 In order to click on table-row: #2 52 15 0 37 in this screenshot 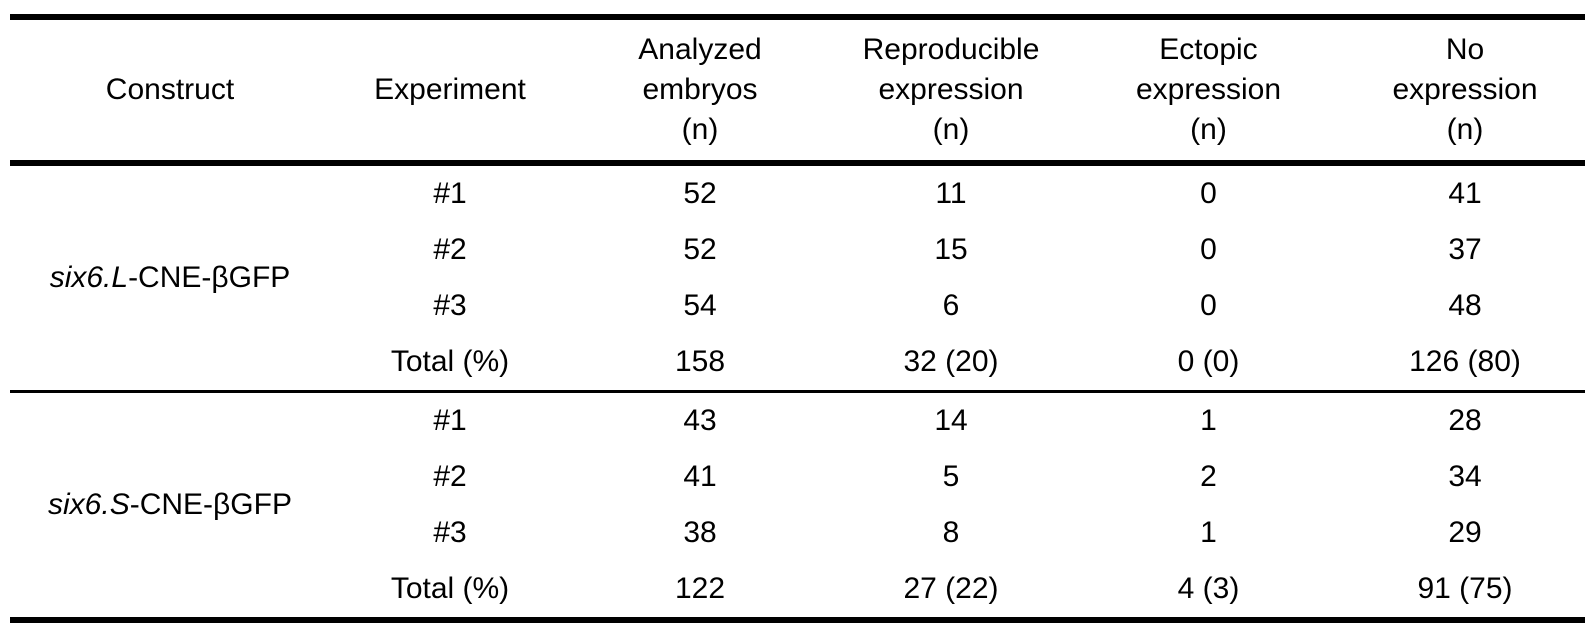, I will do `click(797, 250)`.